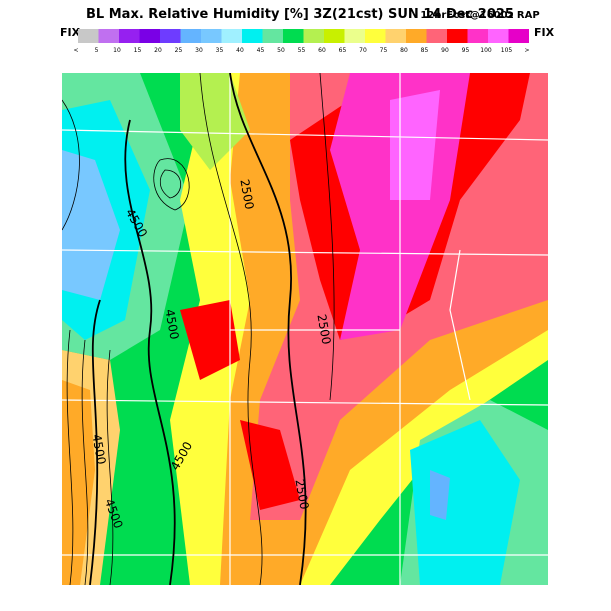 This screenshot has width=611, height=611. What do you see at coordinates (97, 50) in the screenshot?
I see `legend-label: 5` at bounding box center [97, 50].